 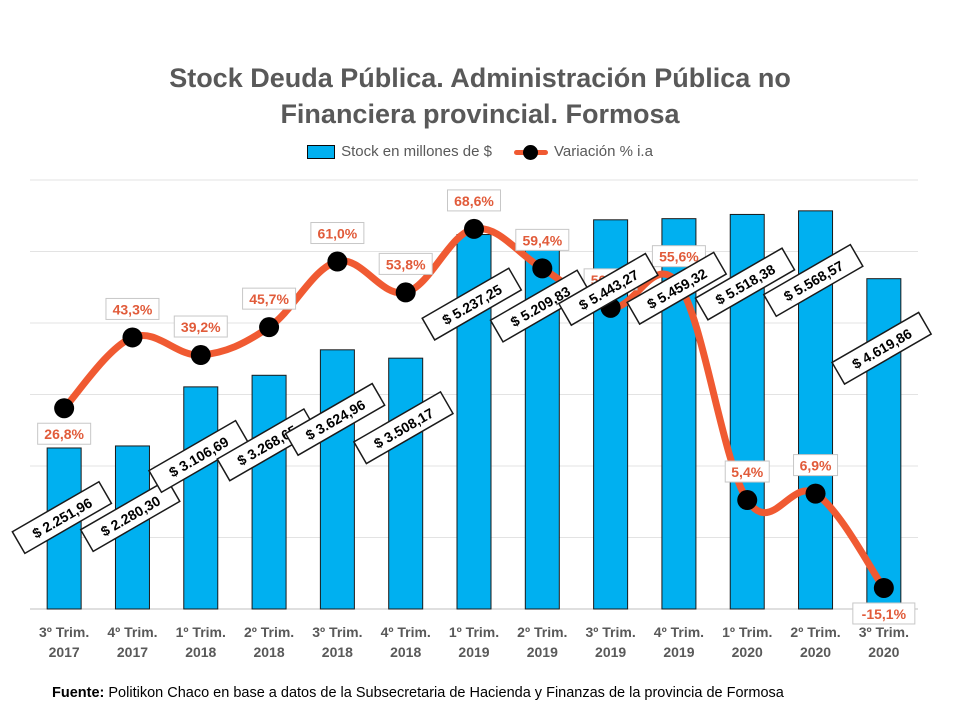 What do you see at coordinates (815, 652) in the screenshot?
I see `x-tick-label-11-1: 2020` at bounding box center [815, 652].